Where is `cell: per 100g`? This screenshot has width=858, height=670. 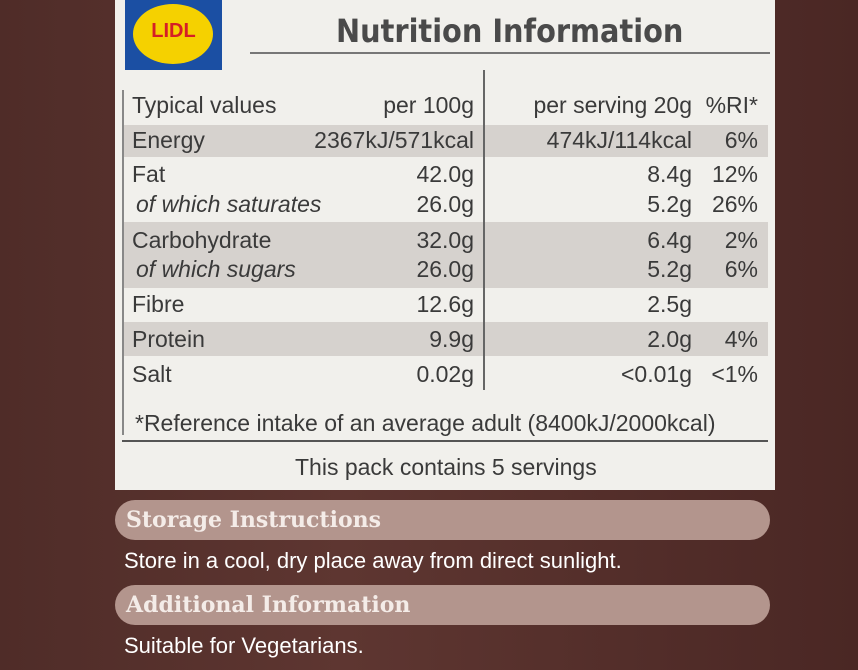 cell: per 100g is located at coordinates (428, 105).